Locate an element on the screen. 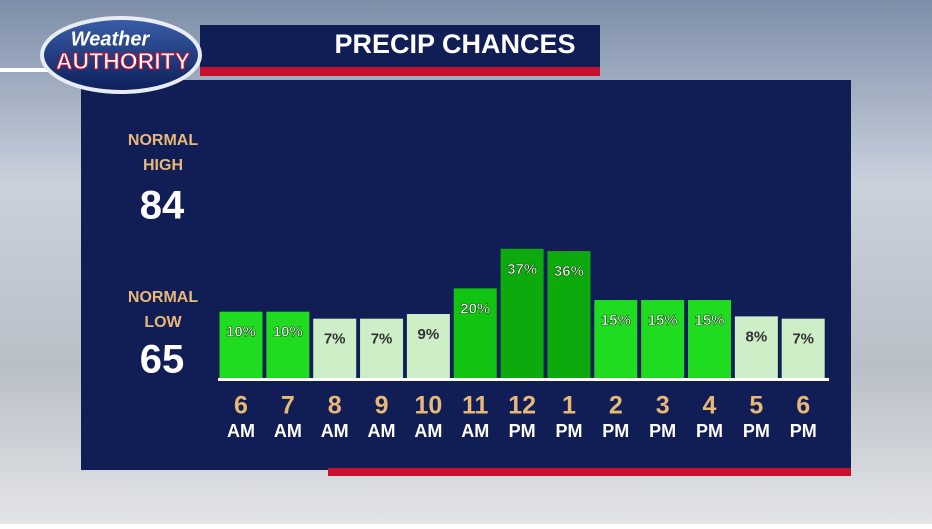  value-label: 37% is located at coordinates (522, 269).